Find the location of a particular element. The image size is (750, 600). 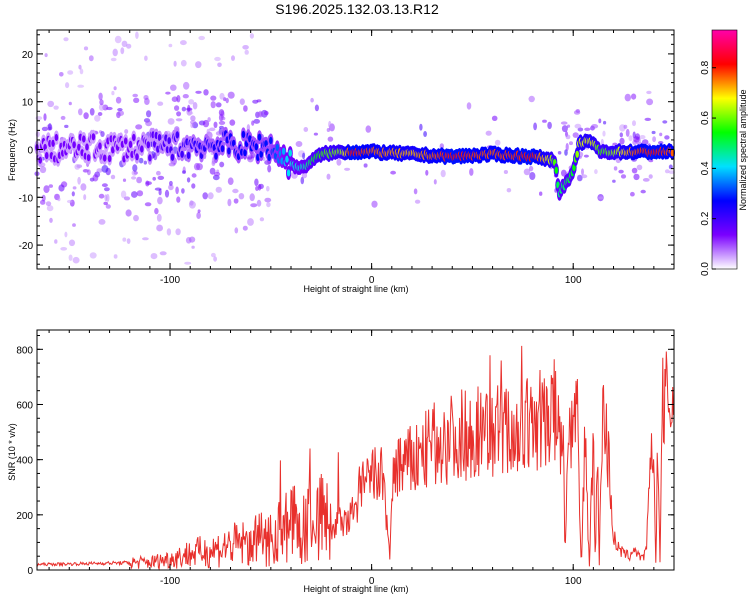

colorbar-ticks: 0.0 0.2 0.4 0.6 0.8 is located at coordinates (708, 168).